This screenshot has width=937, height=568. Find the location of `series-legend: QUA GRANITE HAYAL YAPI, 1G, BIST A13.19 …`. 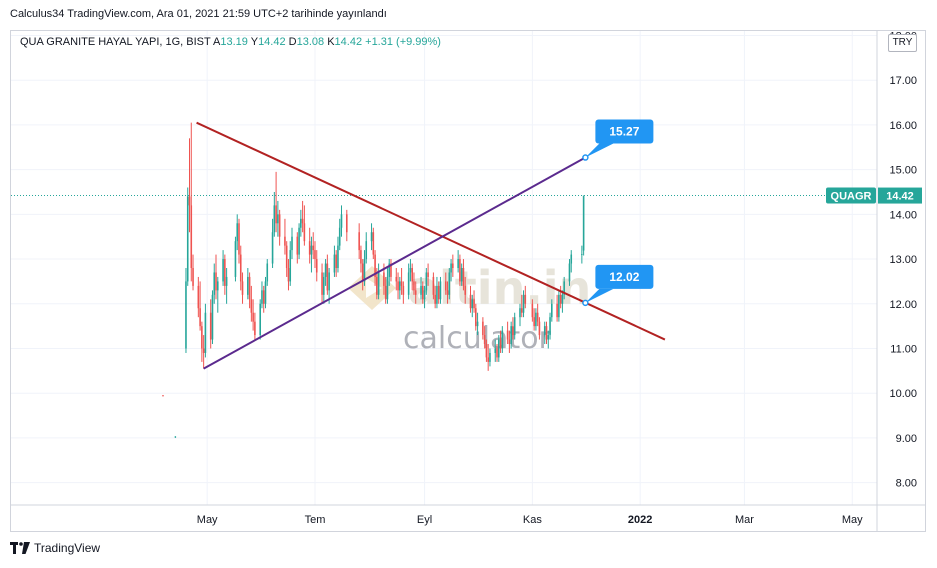

series-legend: QUA GRANITE HAYAL YAPI, 1G, BIST A13.19 … is located at coordinates (230, 42).